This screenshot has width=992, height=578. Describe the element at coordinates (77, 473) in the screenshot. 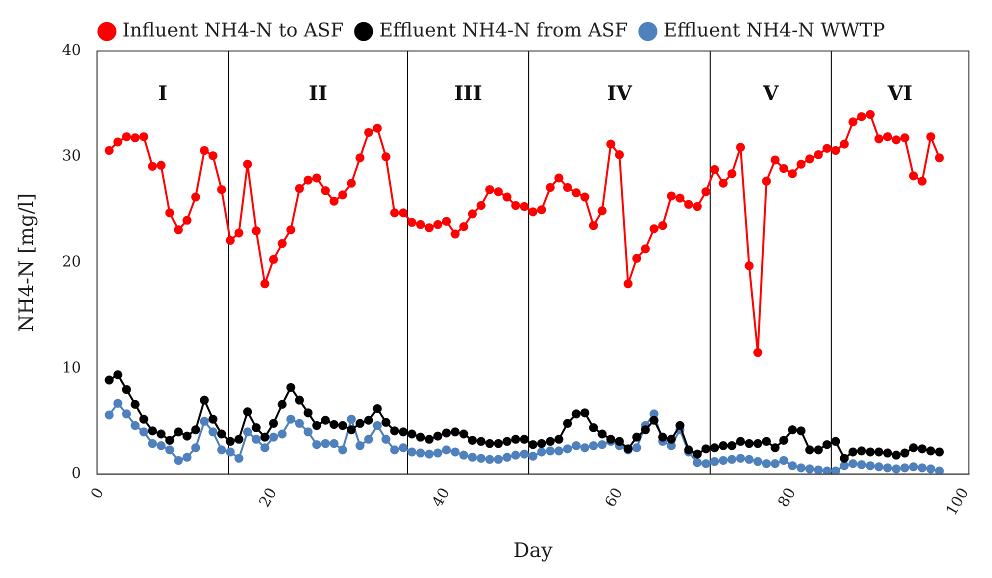

I see `y-tick-label: 0` at that location.